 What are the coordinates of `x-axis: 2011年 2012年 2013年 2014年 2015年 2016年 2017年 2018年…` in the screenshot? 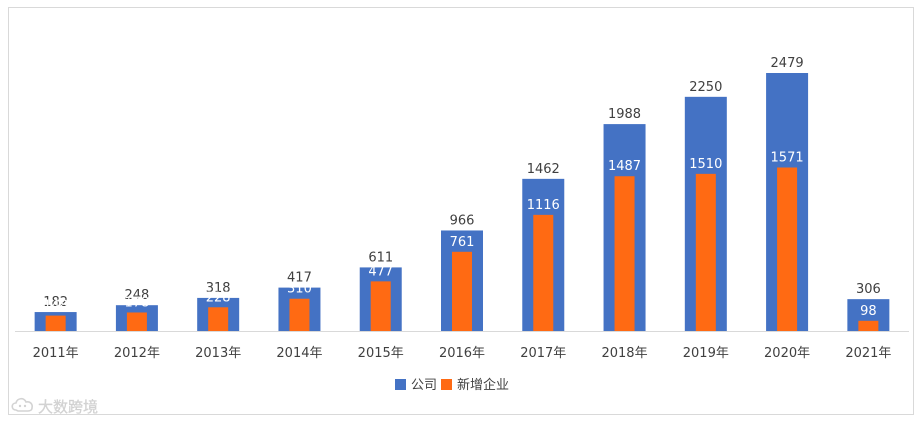 It's located at (462, 346).